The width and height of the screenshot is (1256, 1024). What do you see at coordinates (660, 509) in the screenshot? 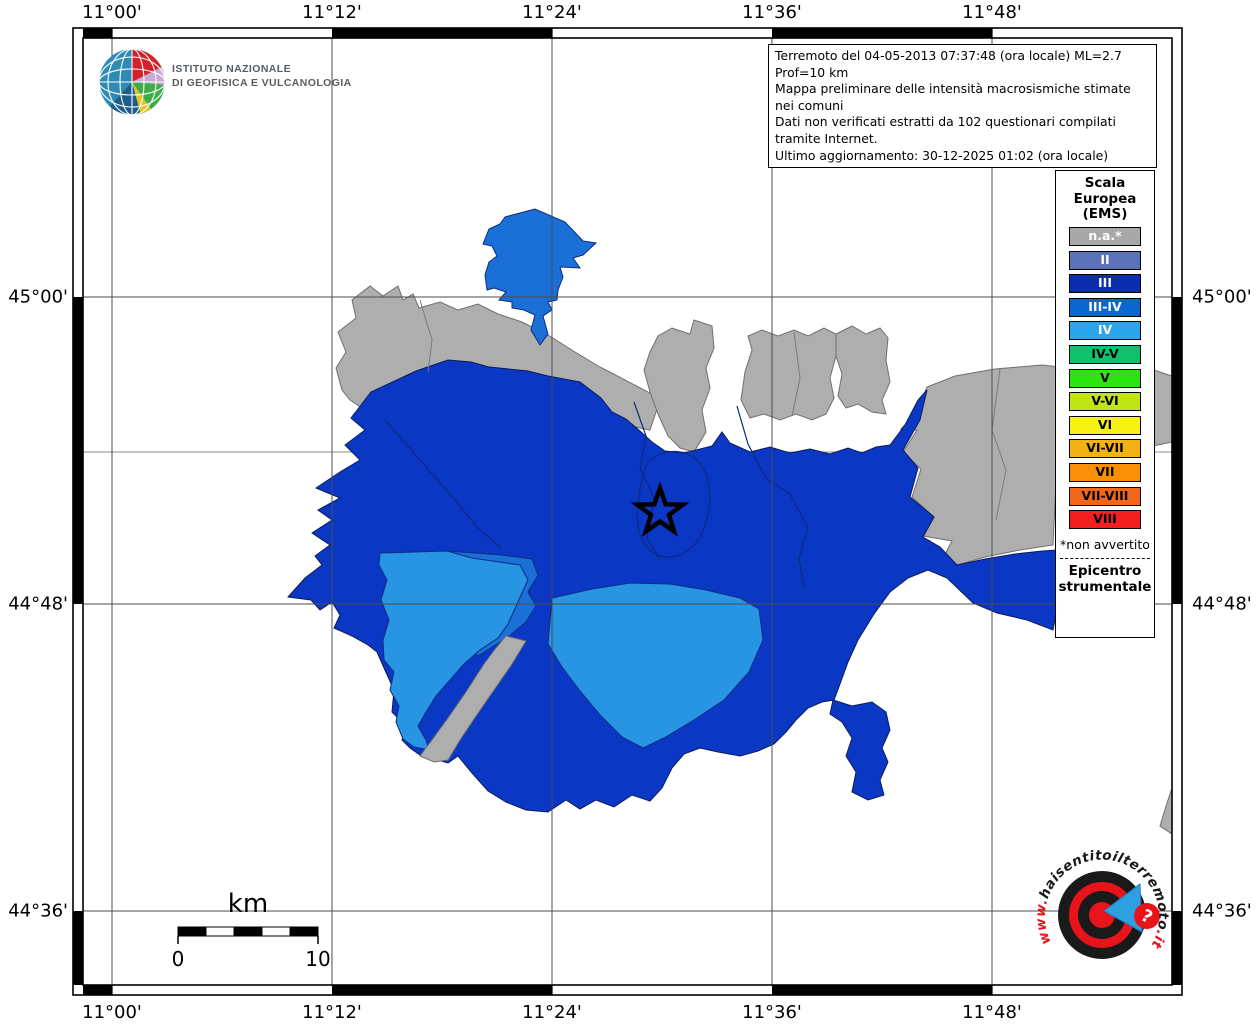
I see `epicenter-star-icon` at bounding box center [660, 509].